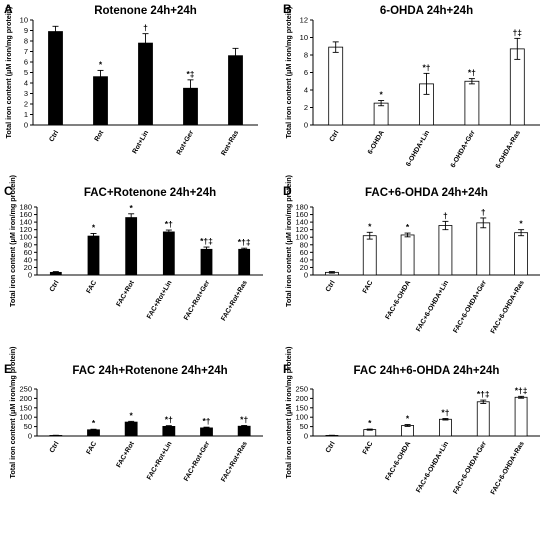 This screenshot has height=547, width=550. Describe the element at coordinates (26, 30) in the screenshot. I see `y-tick-label: 9` at that location.